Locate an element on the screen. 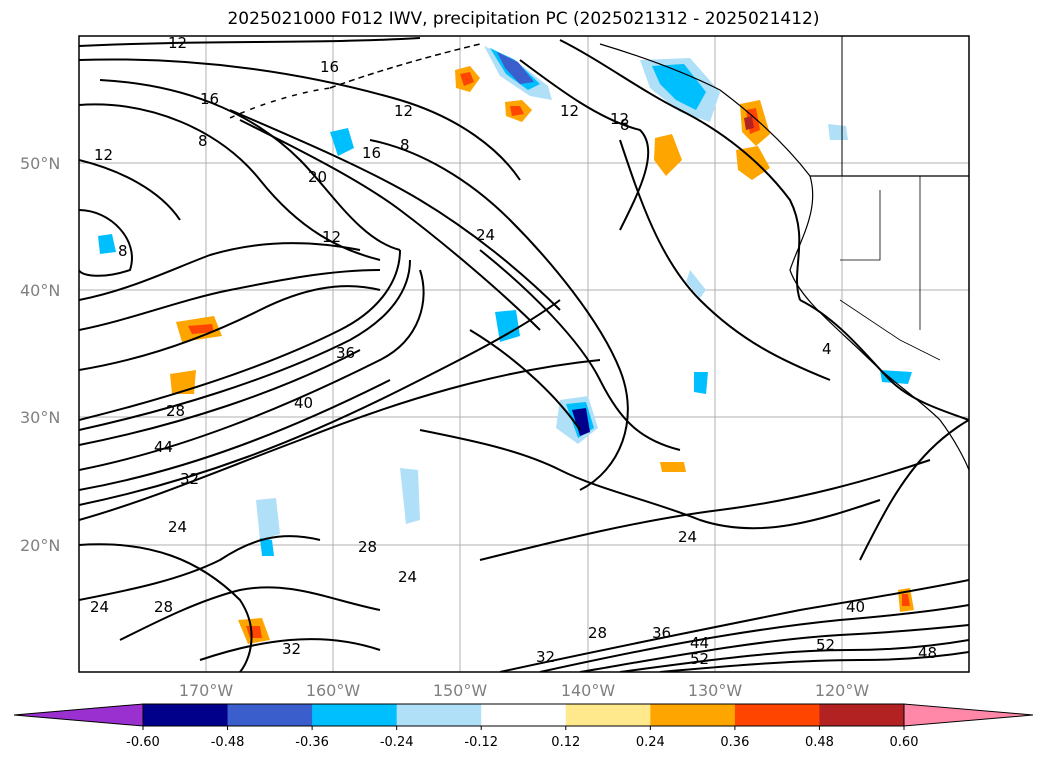  colorbar-frame is located at coordinates (523, 715).